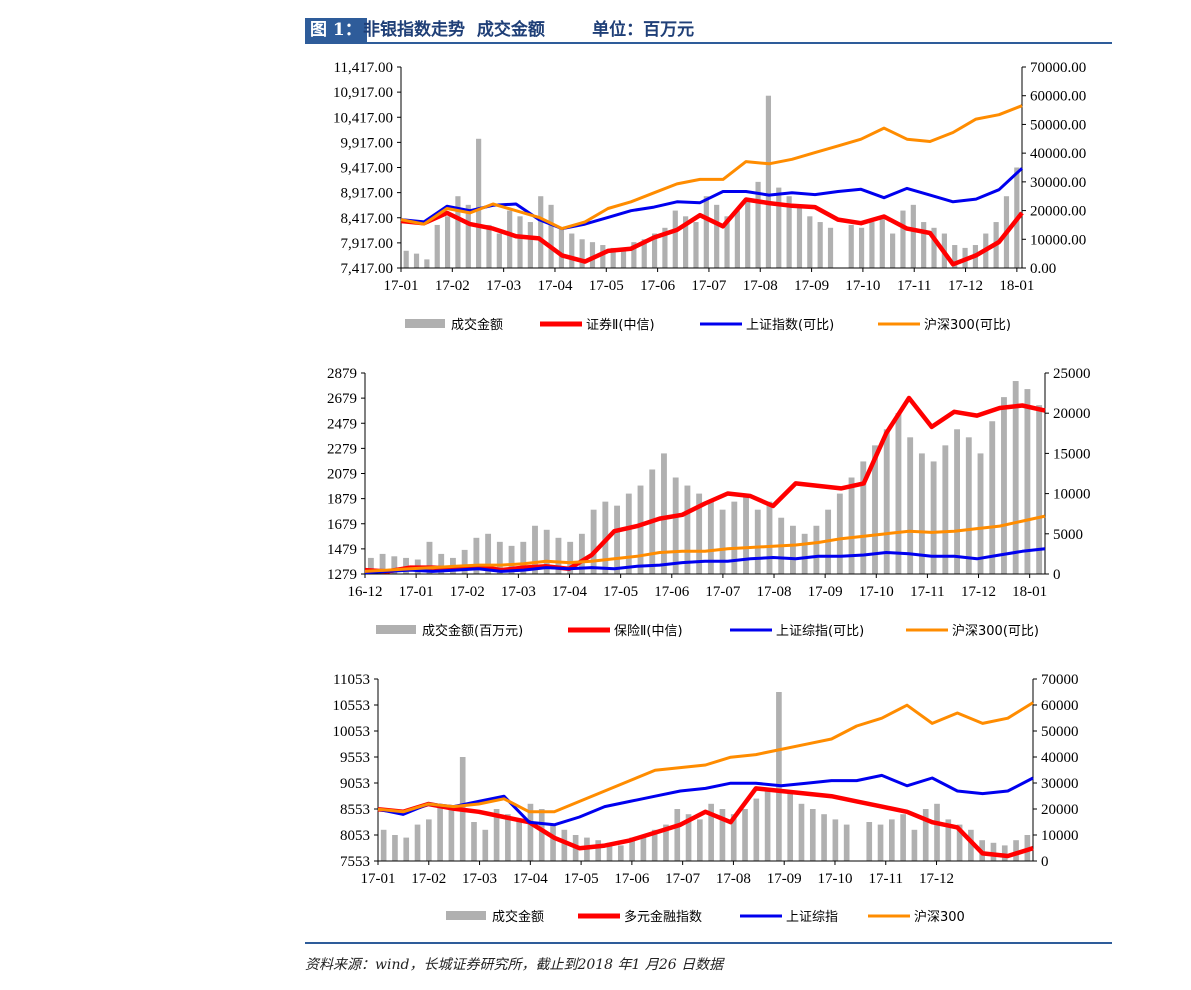 The height and width of the screenshot is (990, 1191). Describe the element at coordinates (342, 550) in the screenshot. I see `left-tick-label: 1479` at that location.